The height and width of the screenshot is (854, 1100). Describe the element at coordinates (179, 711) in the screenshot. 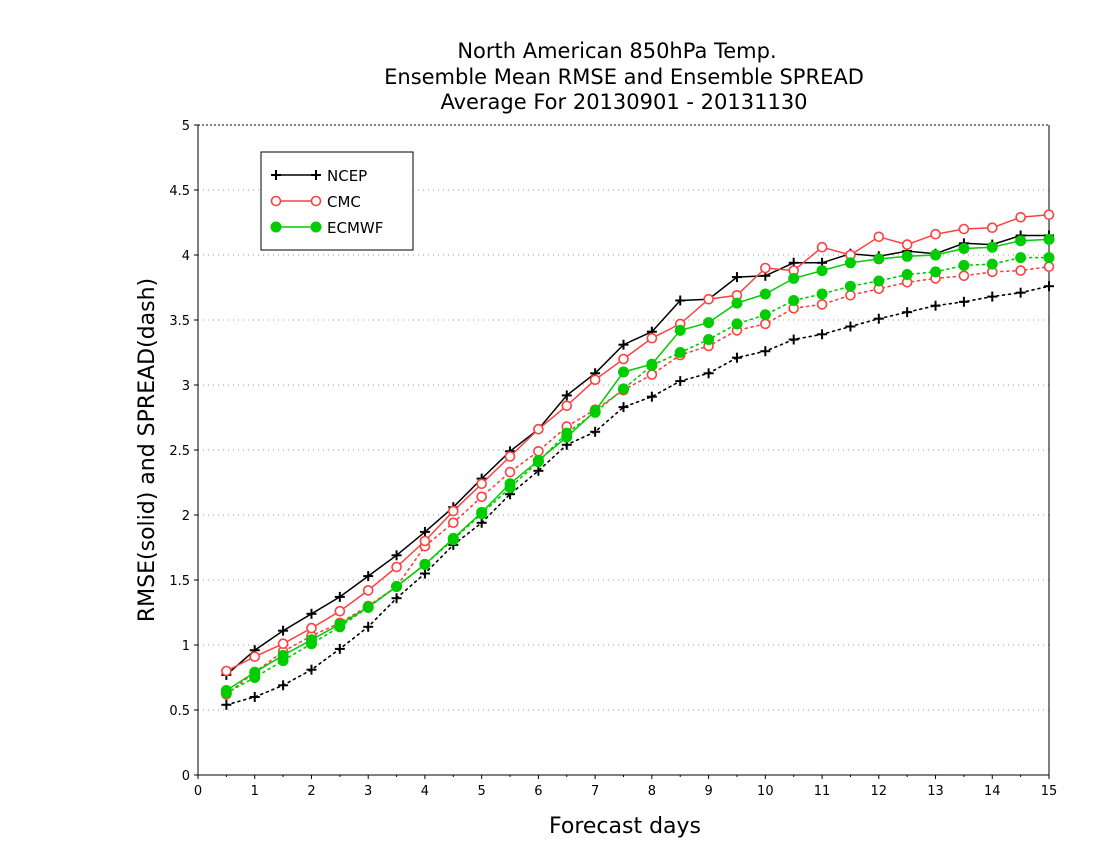

I see `y-tick-label: 0.5` at that location.